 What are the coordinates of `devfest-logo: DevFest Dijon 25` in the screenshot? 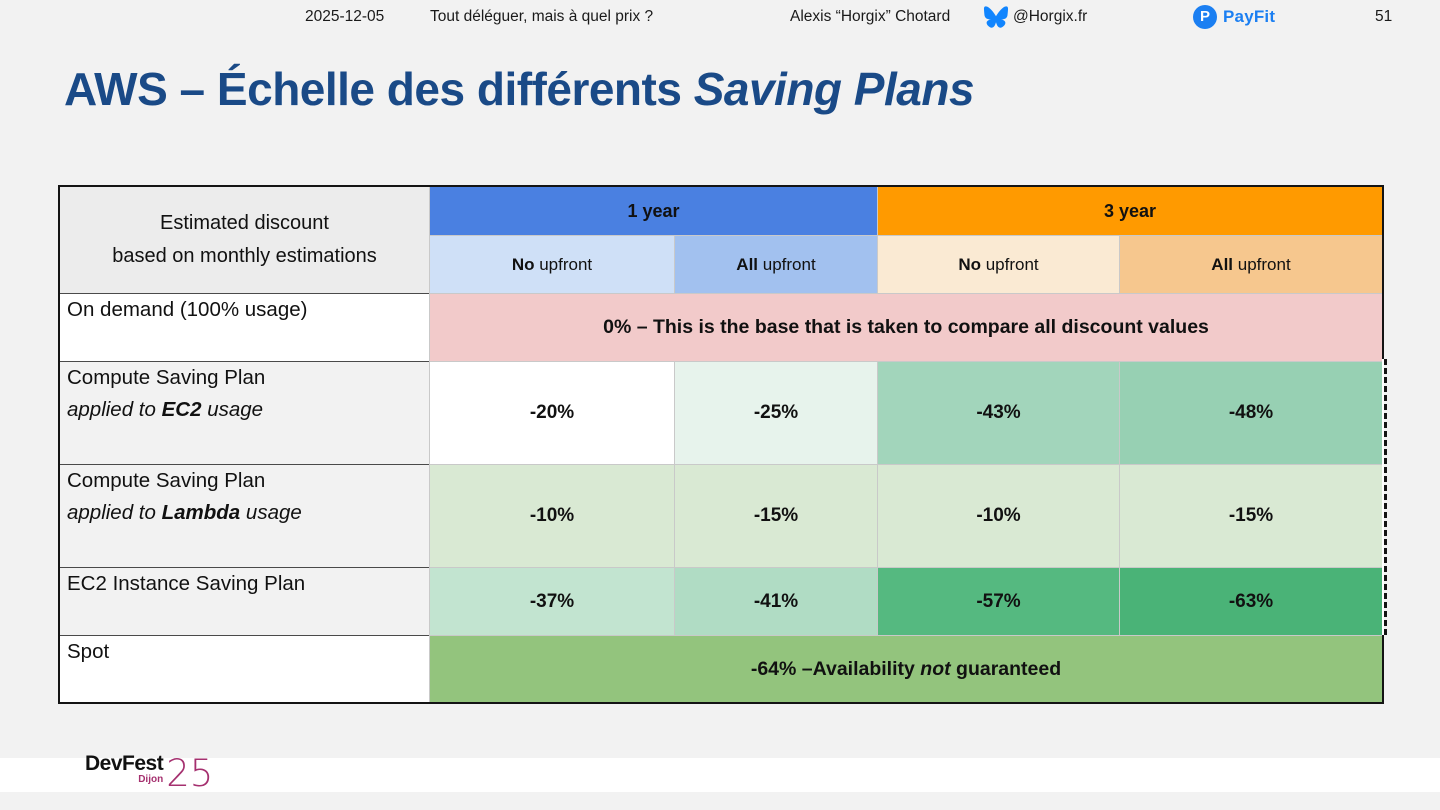 It's located at (149, 773).